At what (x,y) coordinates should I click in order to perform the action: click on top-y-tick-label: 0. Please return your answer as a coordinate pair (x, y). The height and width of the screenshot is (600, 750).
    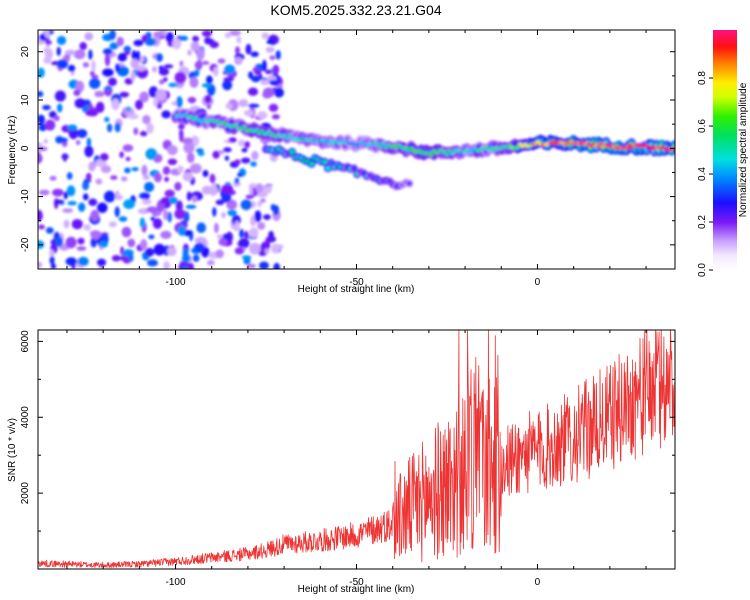
    Looking at the image, I should click on (25, 148).